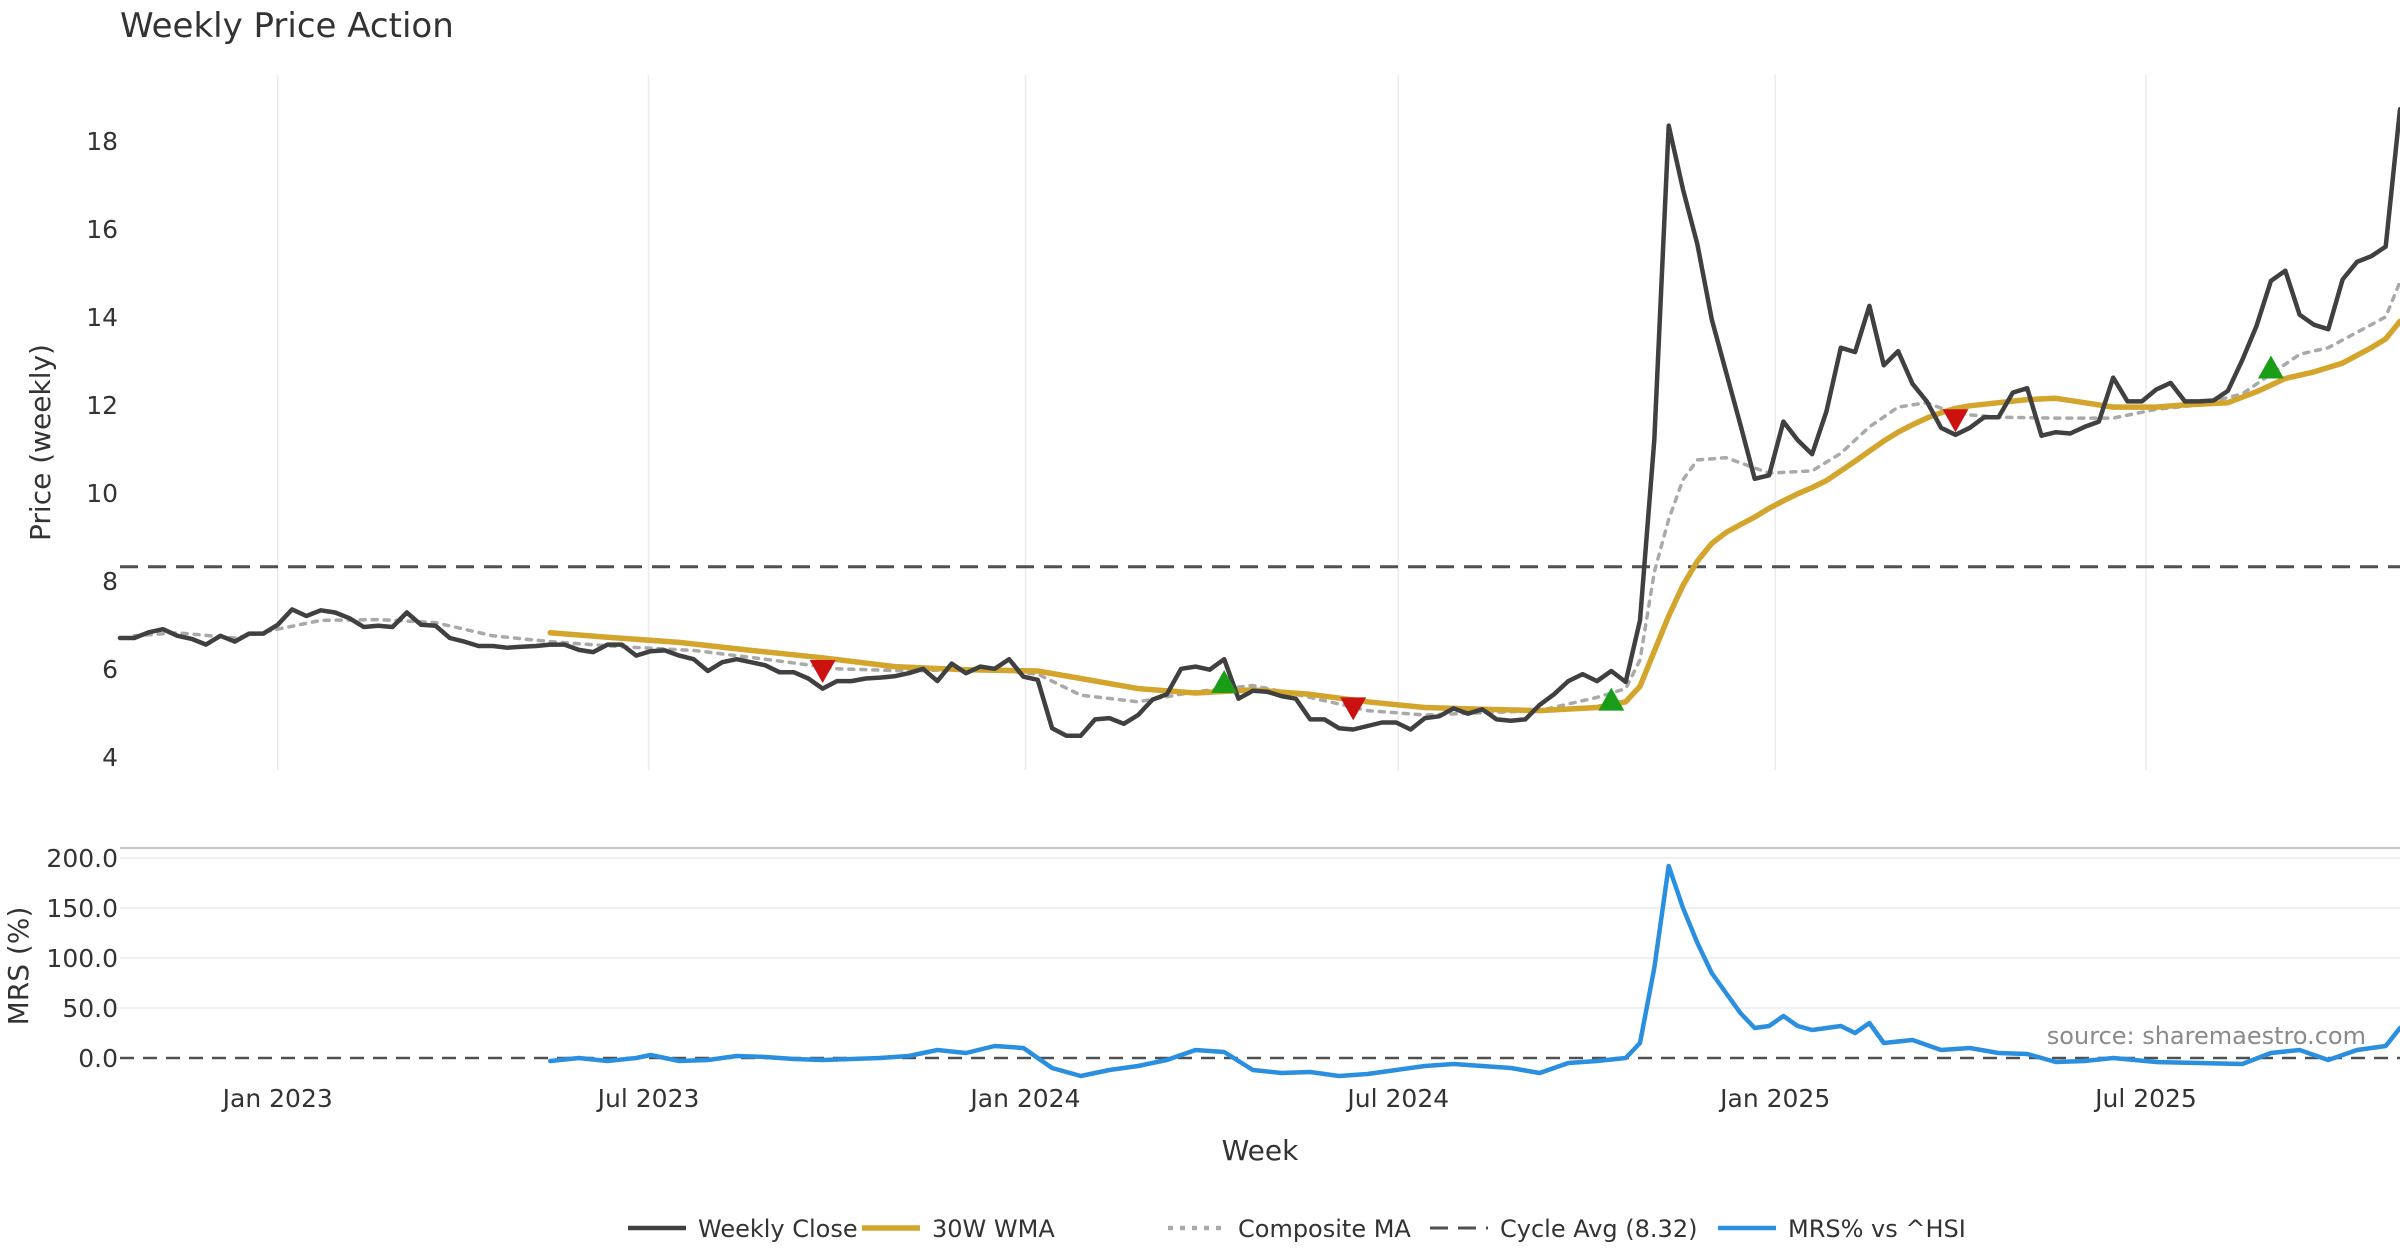  Describe the element at coordinates (102, 493) in the screenshot. I see `price-y-tick-label: 10` at that location.